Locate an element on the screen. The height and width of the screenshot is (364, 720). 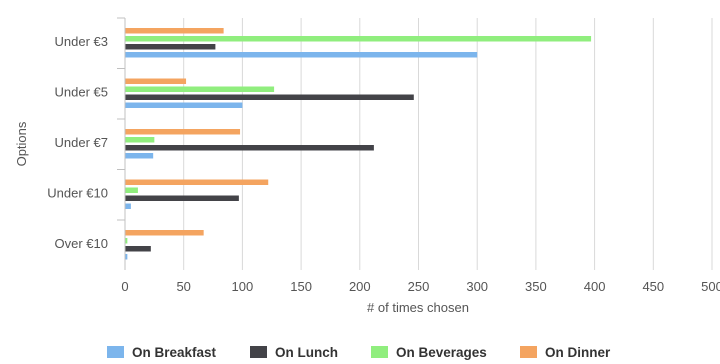
bar-on-beverages-under-eur5 is located at coordinates (200, 89).